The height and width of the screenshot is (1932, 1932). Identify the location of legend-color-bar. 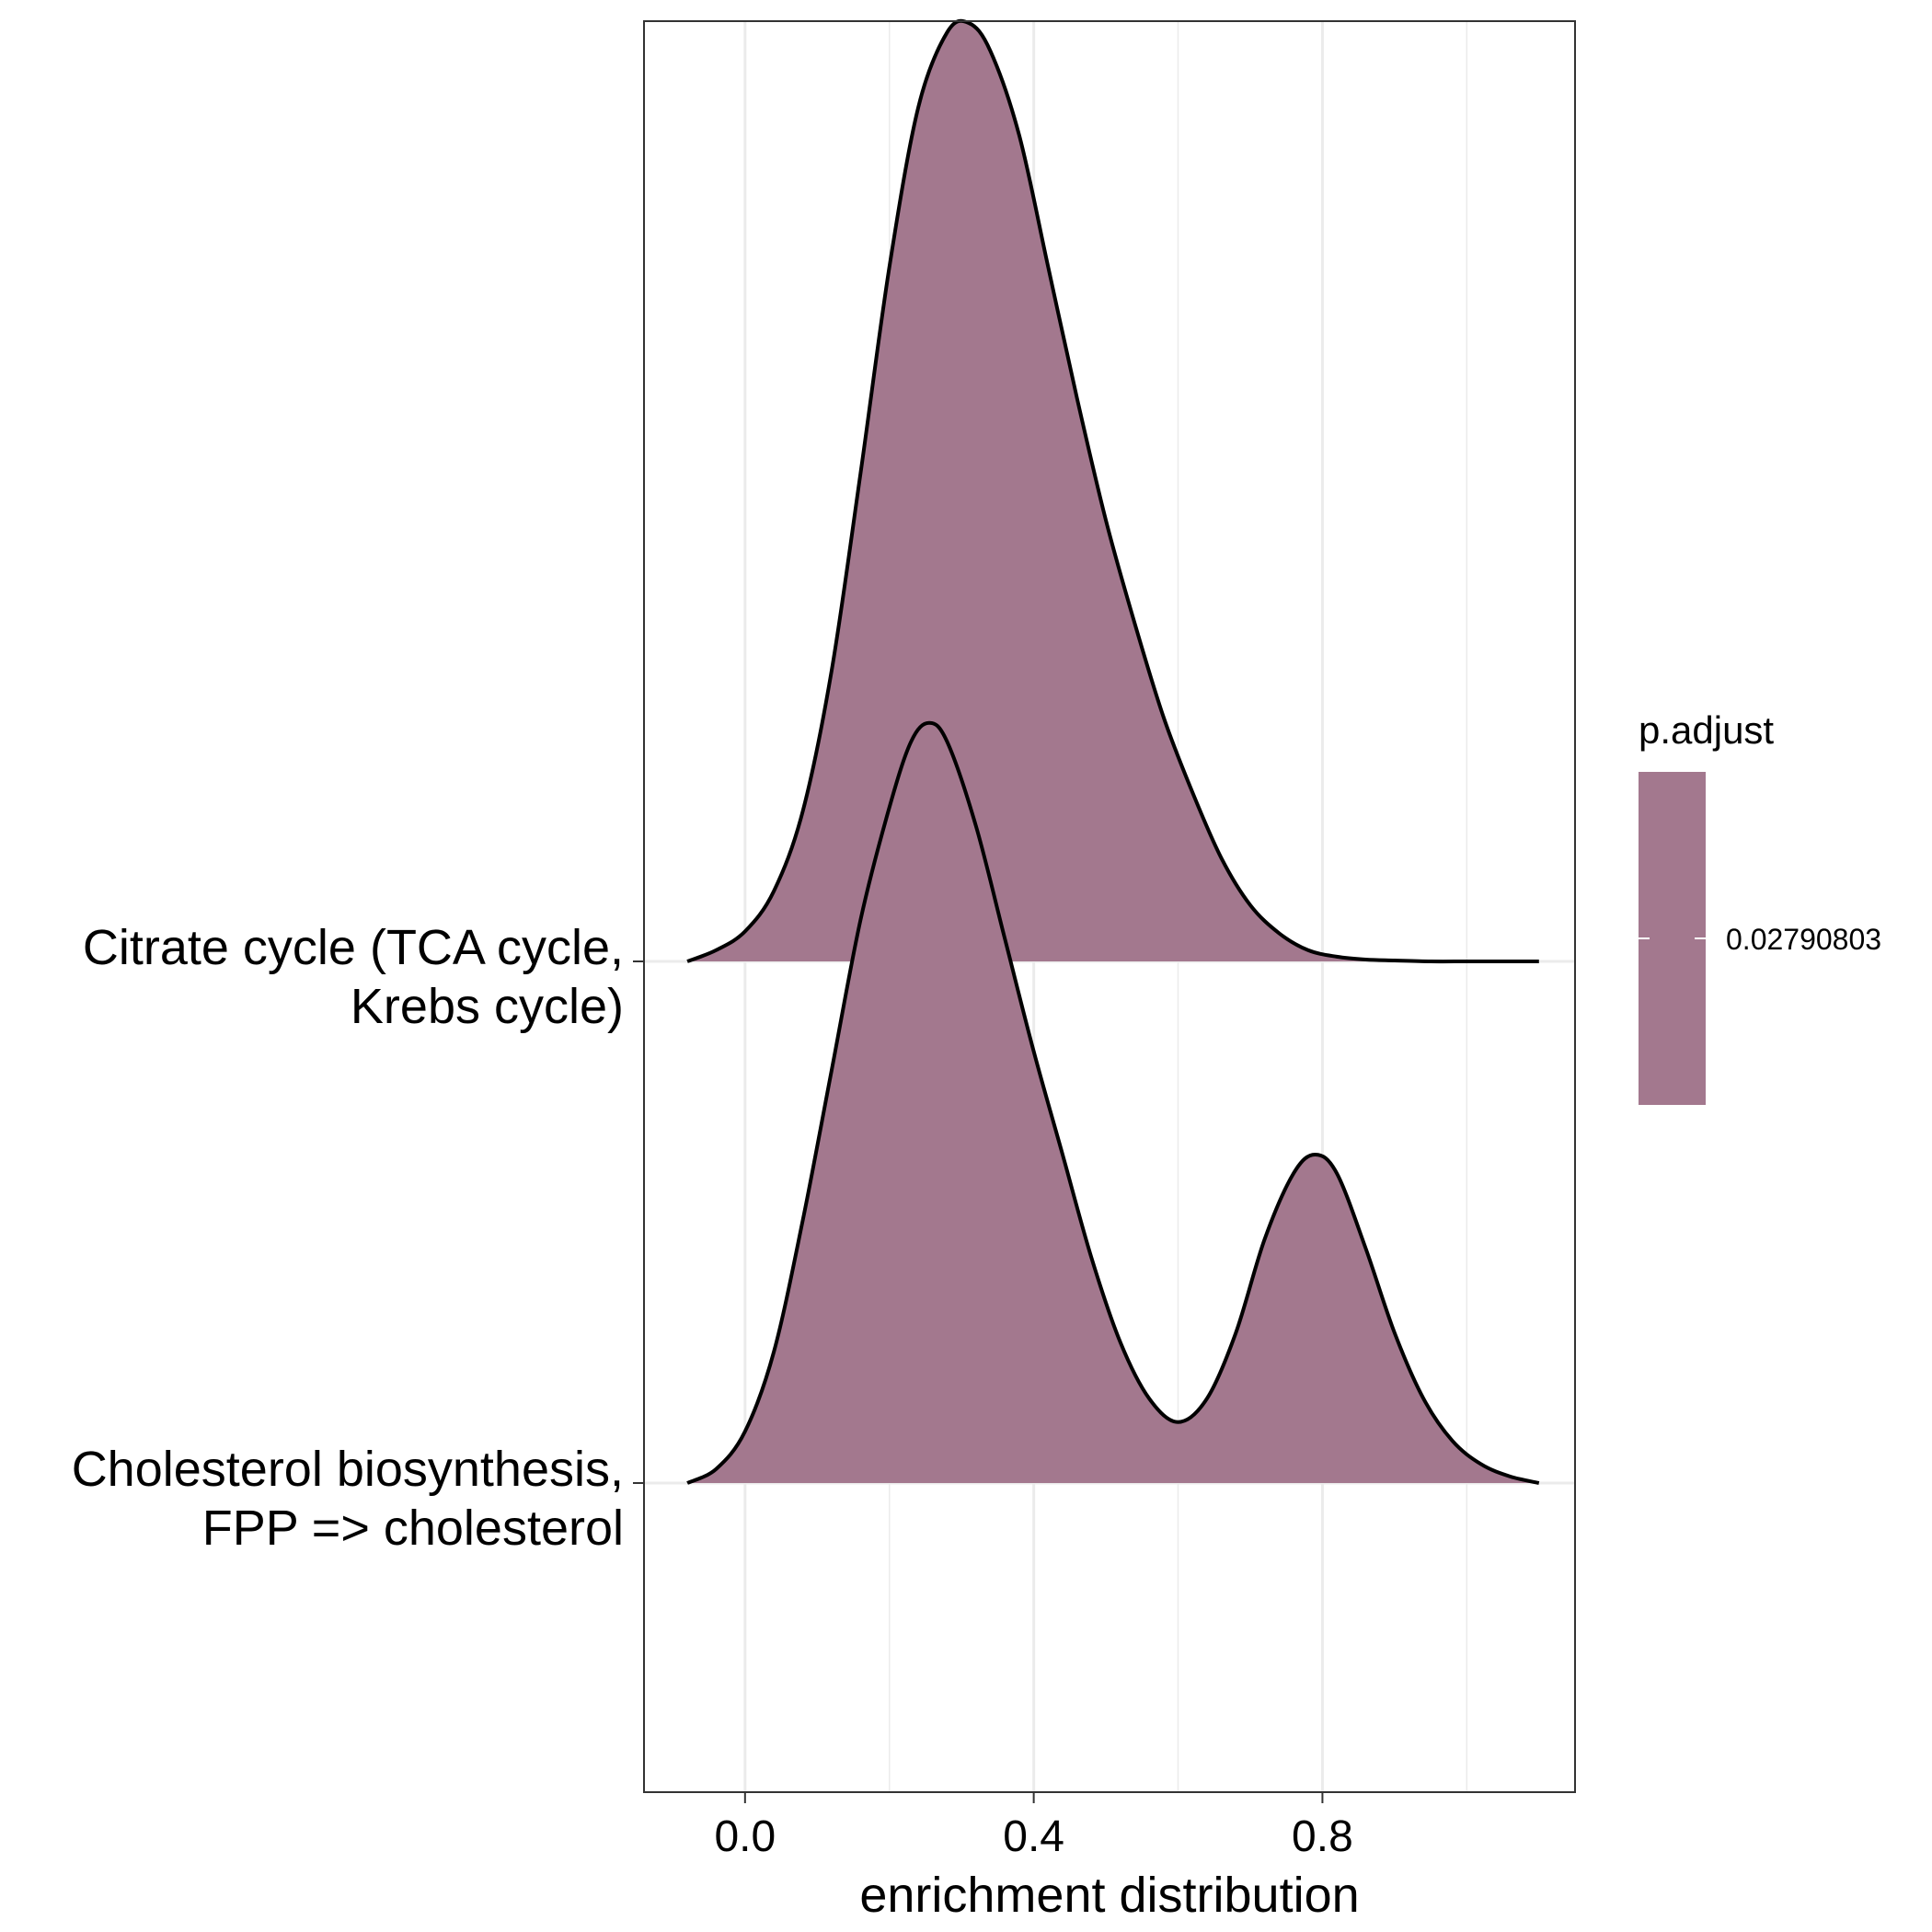
(1672, 938).